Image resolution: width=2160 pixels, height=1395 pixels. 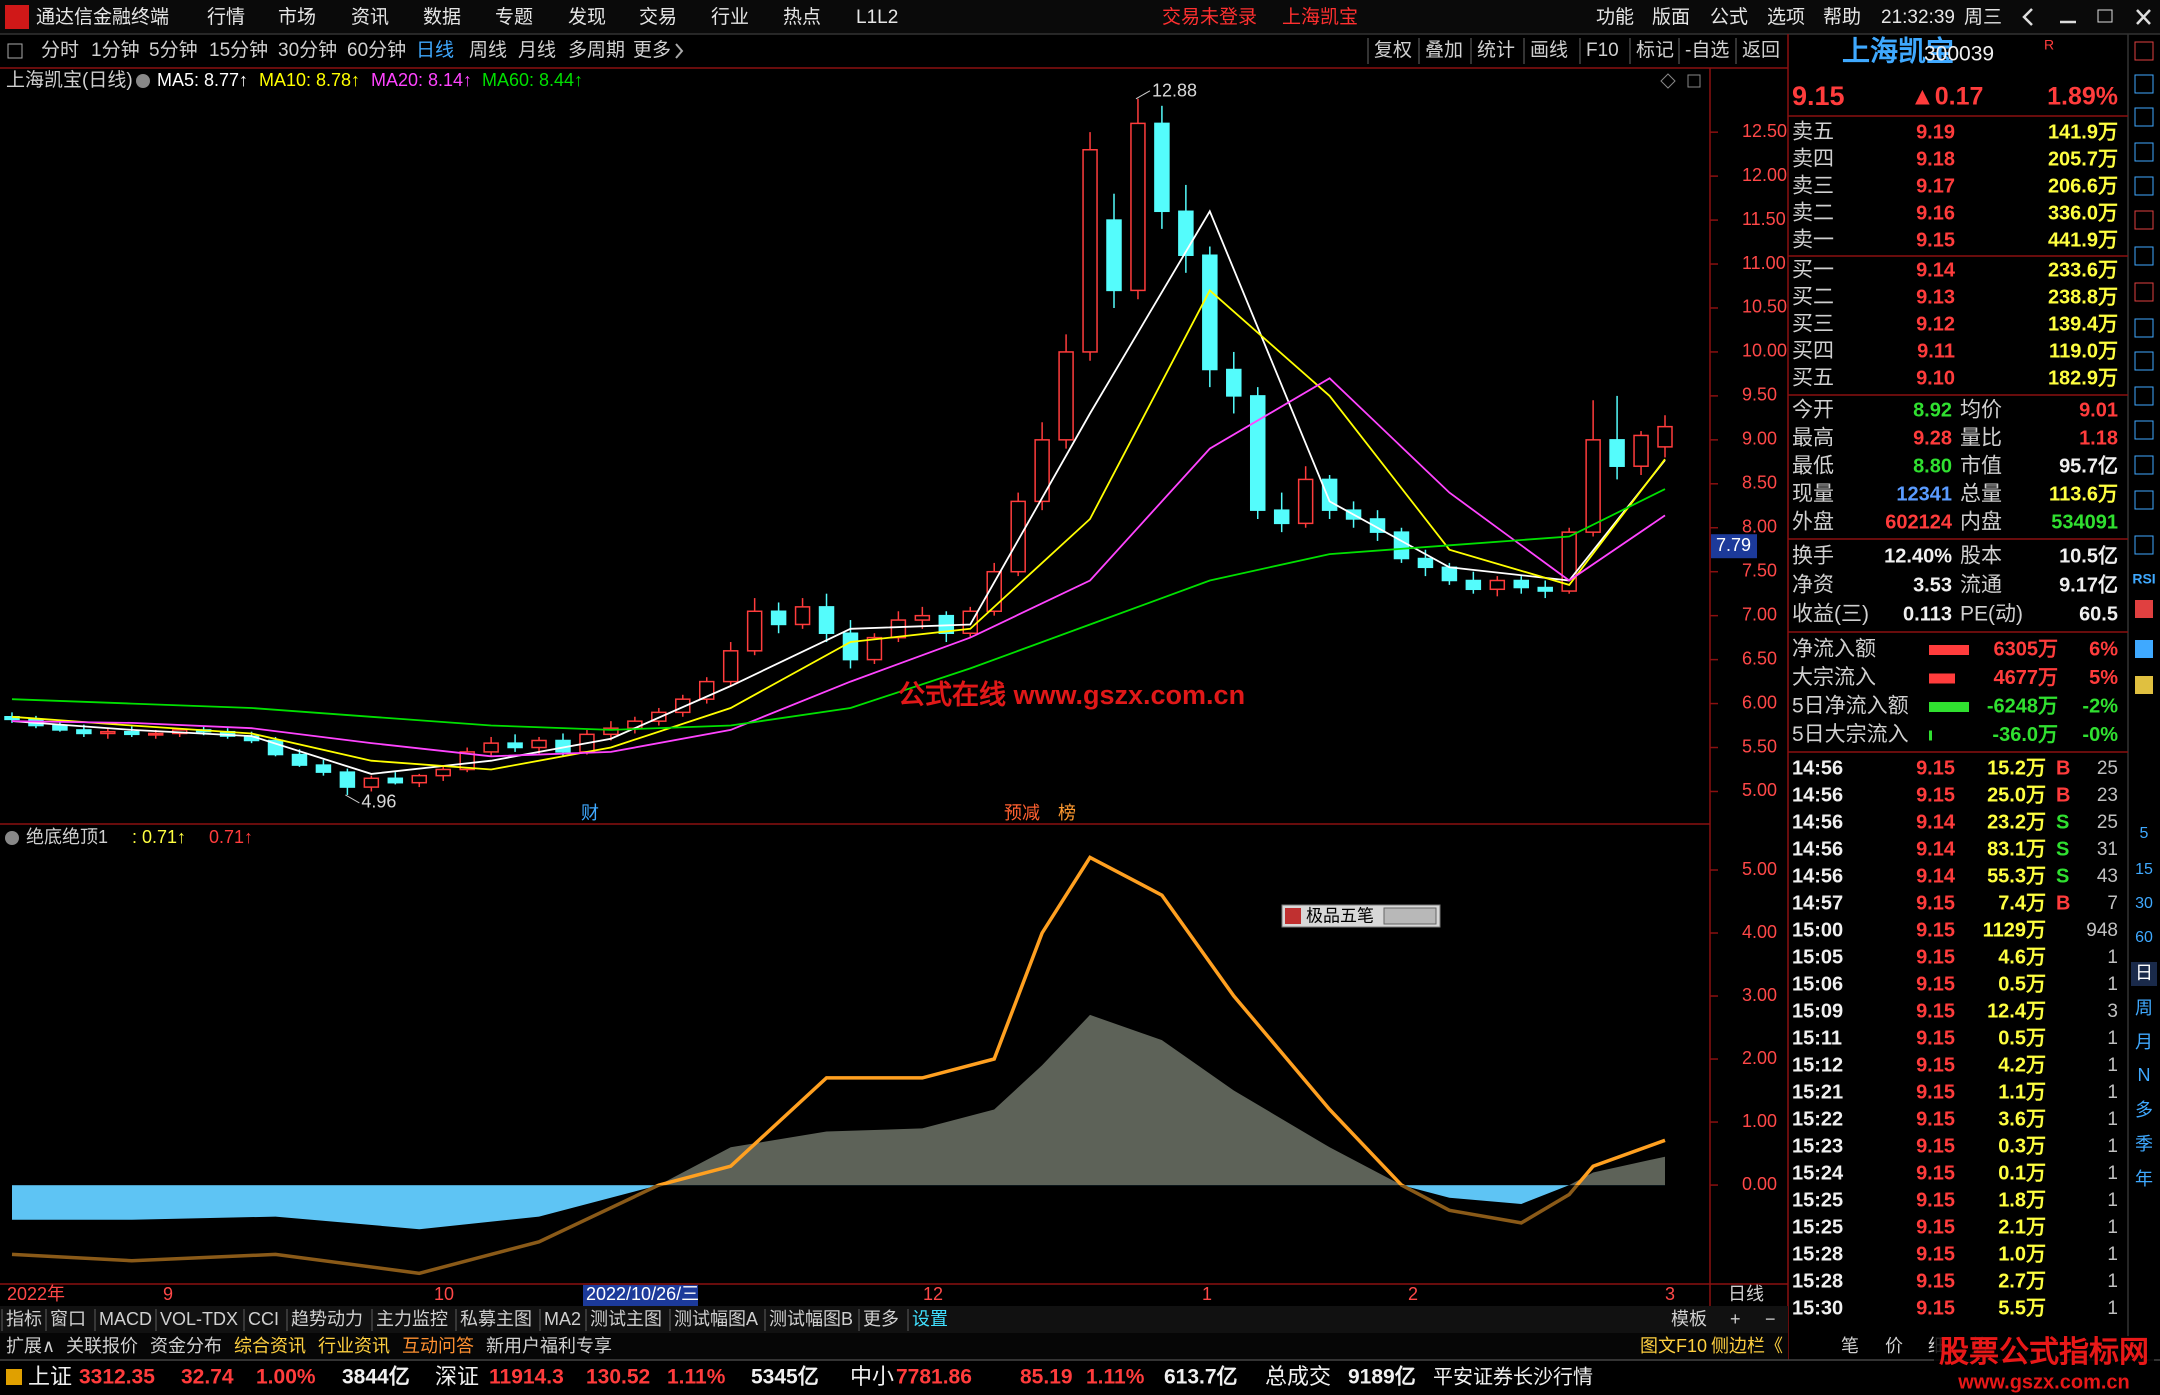 I want to click on side-period: 60, so click(x=2144, y=937).